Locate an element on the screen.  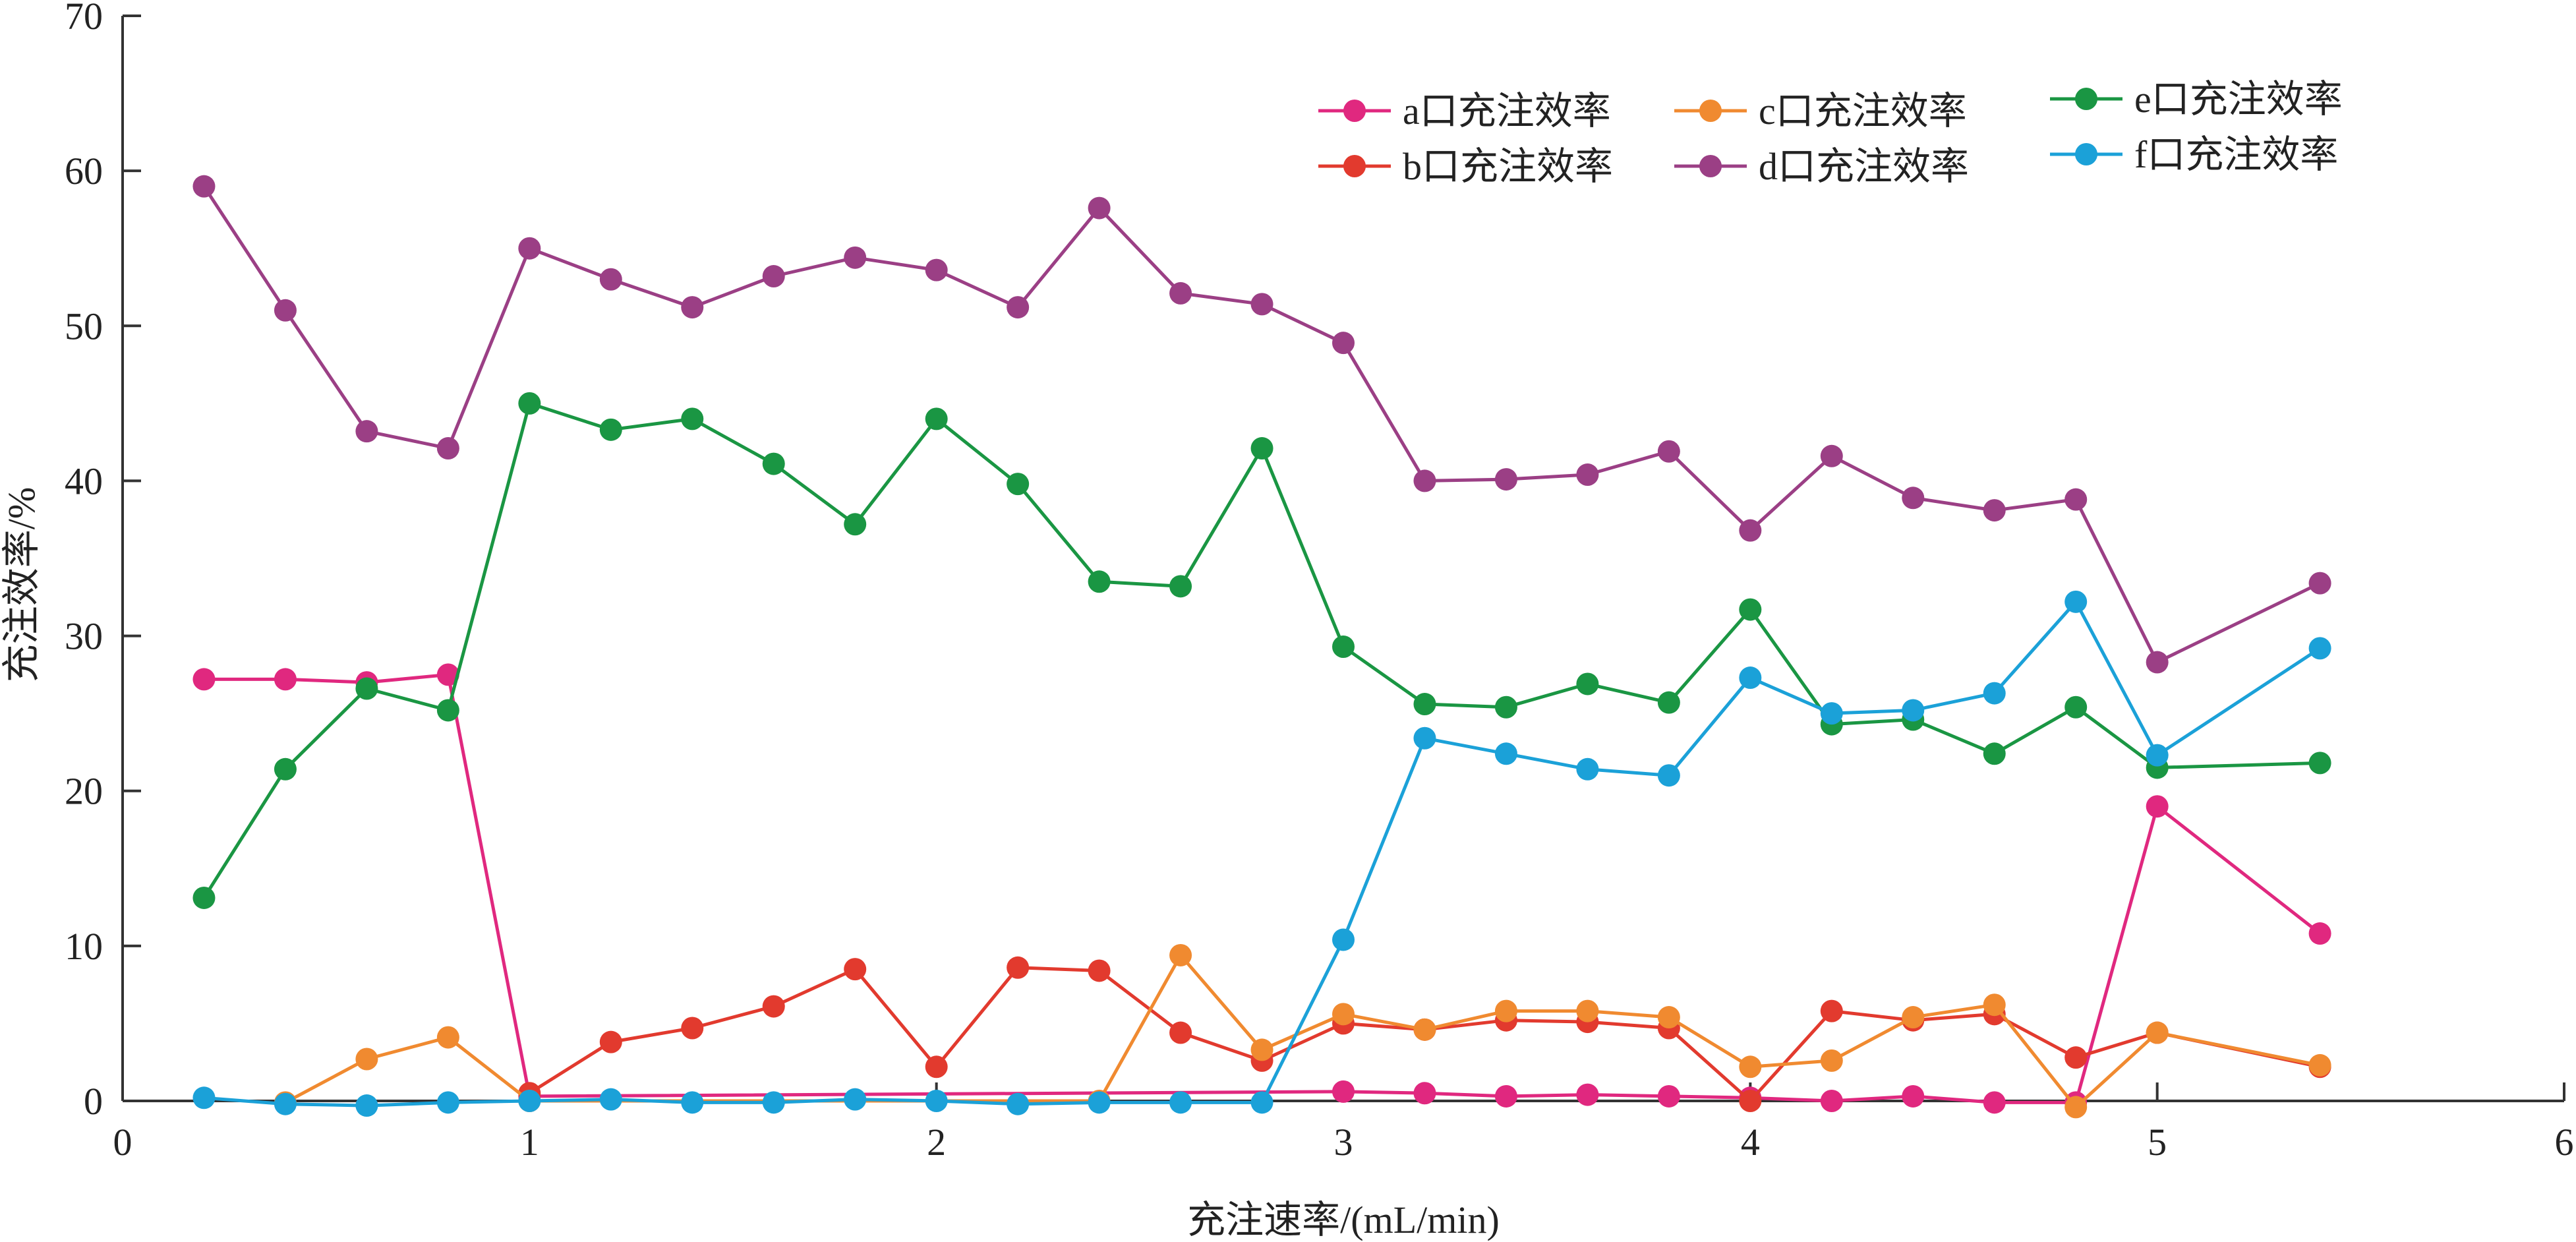
legend-label: e口充注效率 is located at coordinates (2238, 99).